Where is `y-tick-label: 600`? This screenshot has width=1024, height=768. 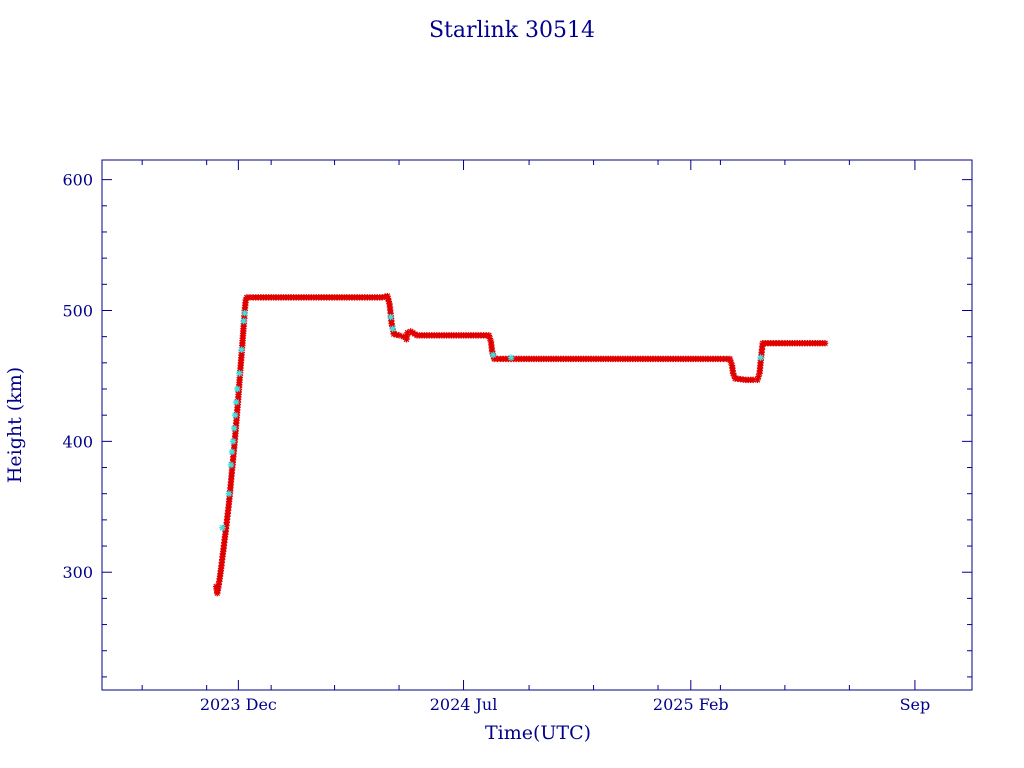 y-tick-label: 600 is located at coordinates (77, 180).